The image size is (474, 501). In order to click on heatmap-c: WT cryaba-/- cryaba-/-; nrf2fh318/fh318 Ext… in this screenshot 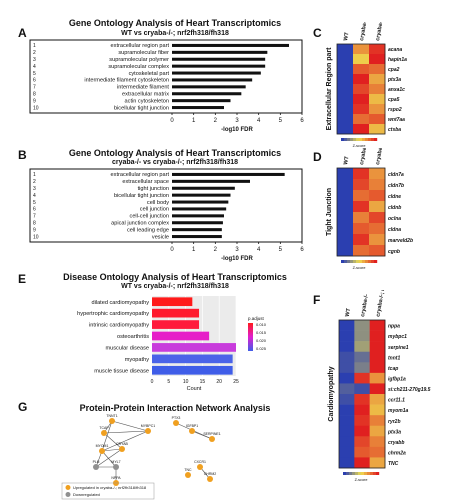, I will do `click(366, 85)`.